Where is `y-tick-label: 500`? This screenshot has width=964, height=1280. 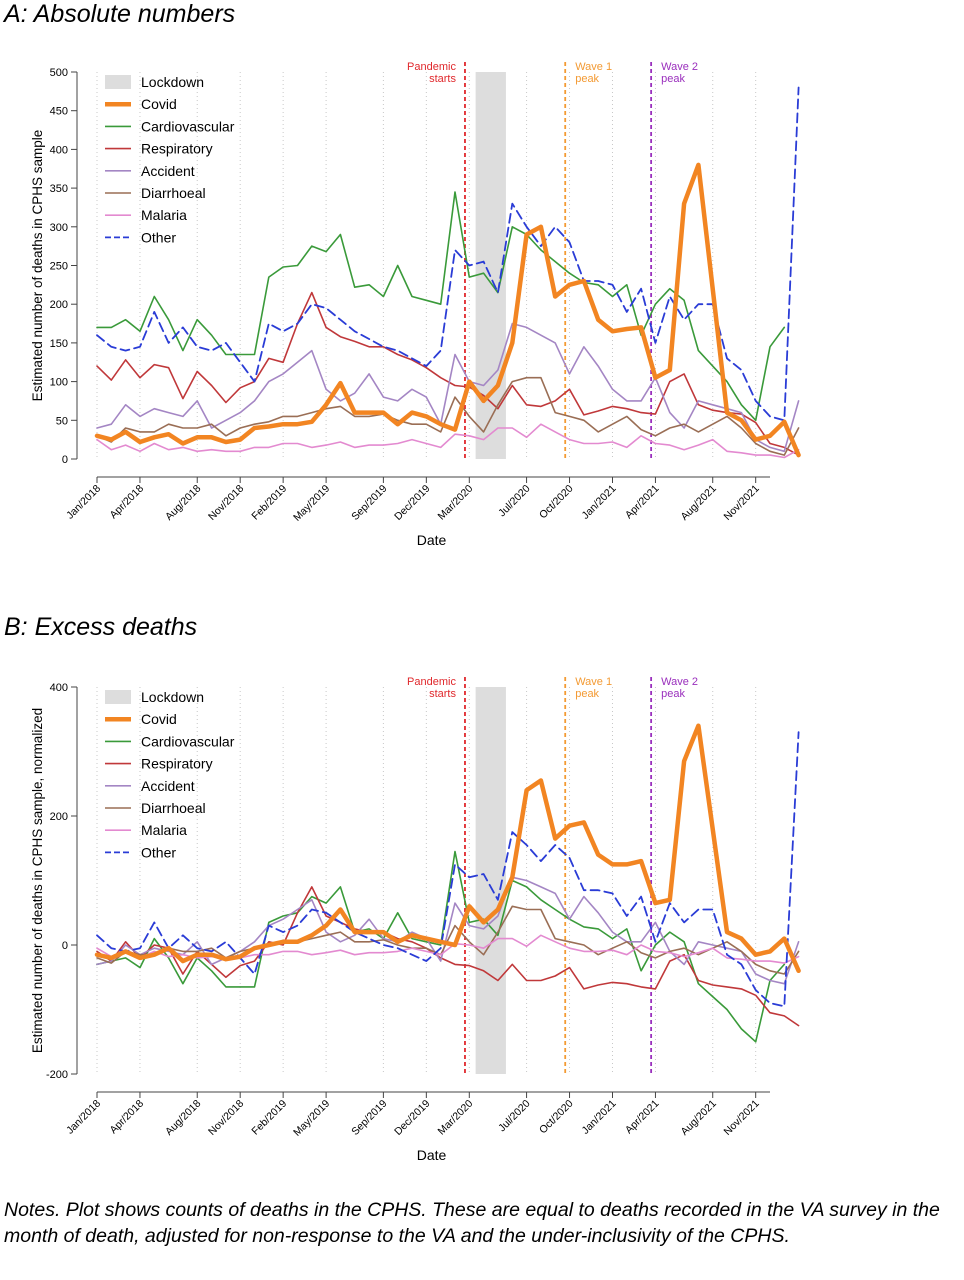 y-tick-label: 500 is located at coordinates (59, 73).